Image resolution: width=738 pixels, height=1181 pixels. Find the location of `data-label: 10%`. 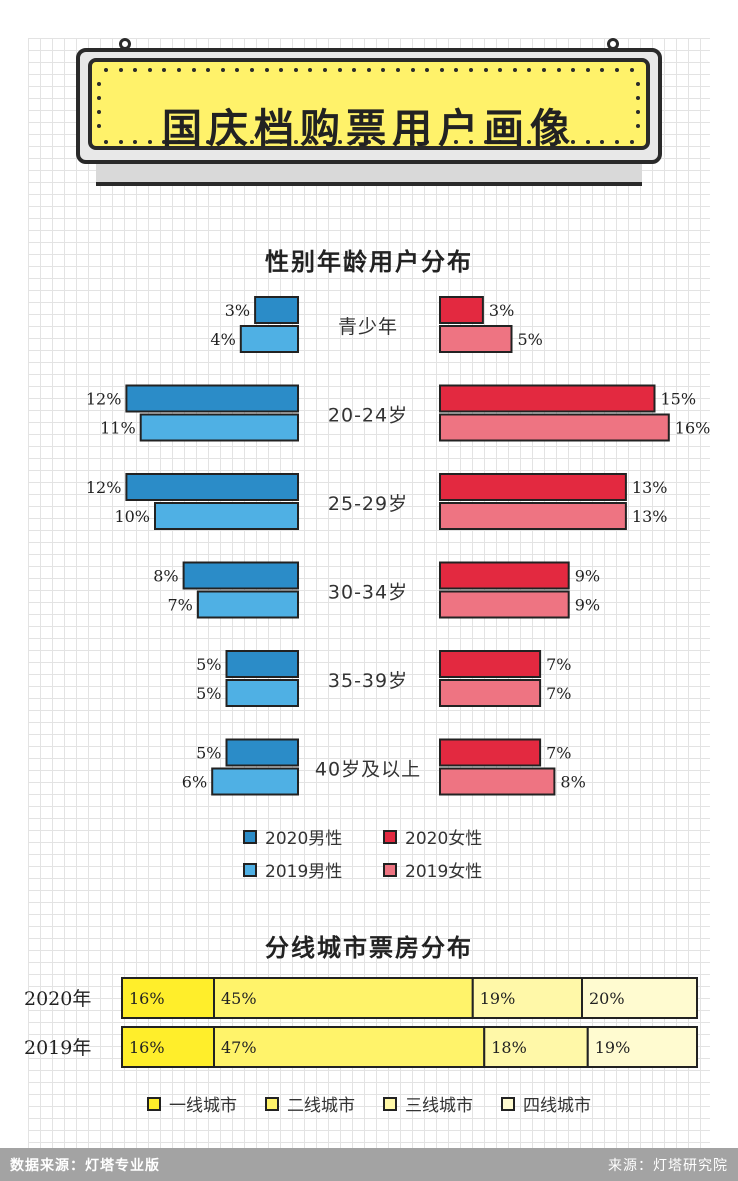

data-label: 10% is located at coordinates (132, 516).